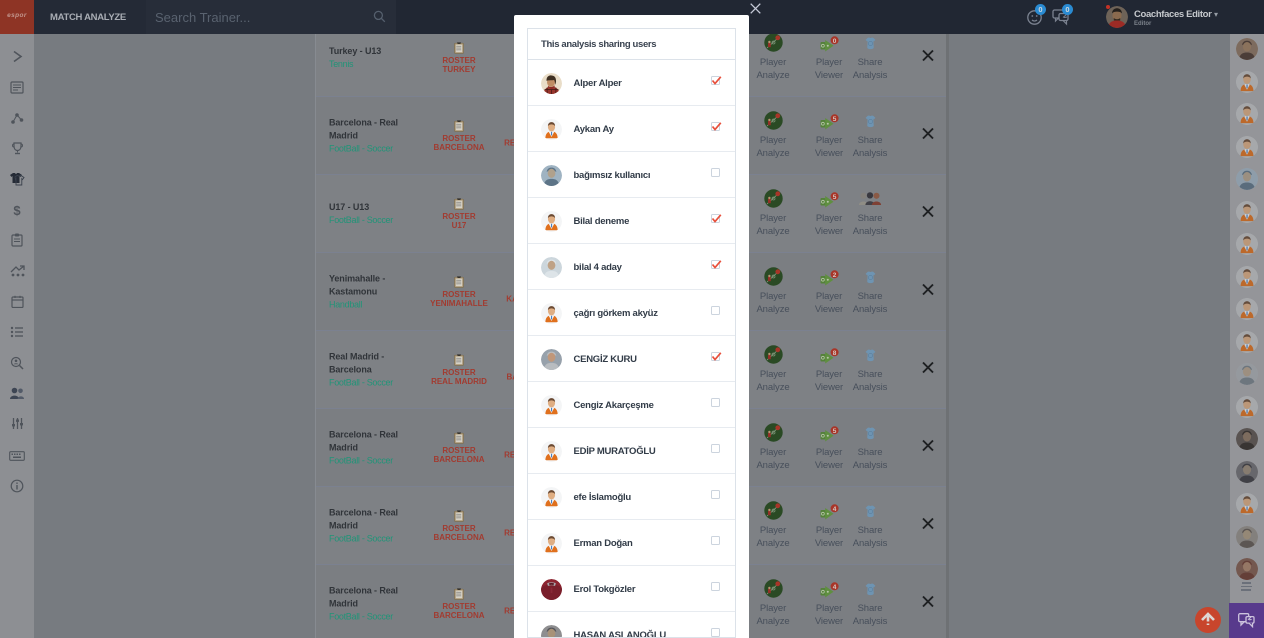 This screenshot has width=1264, height=638. I want to click on svg-text: 8, so click(834, 353).